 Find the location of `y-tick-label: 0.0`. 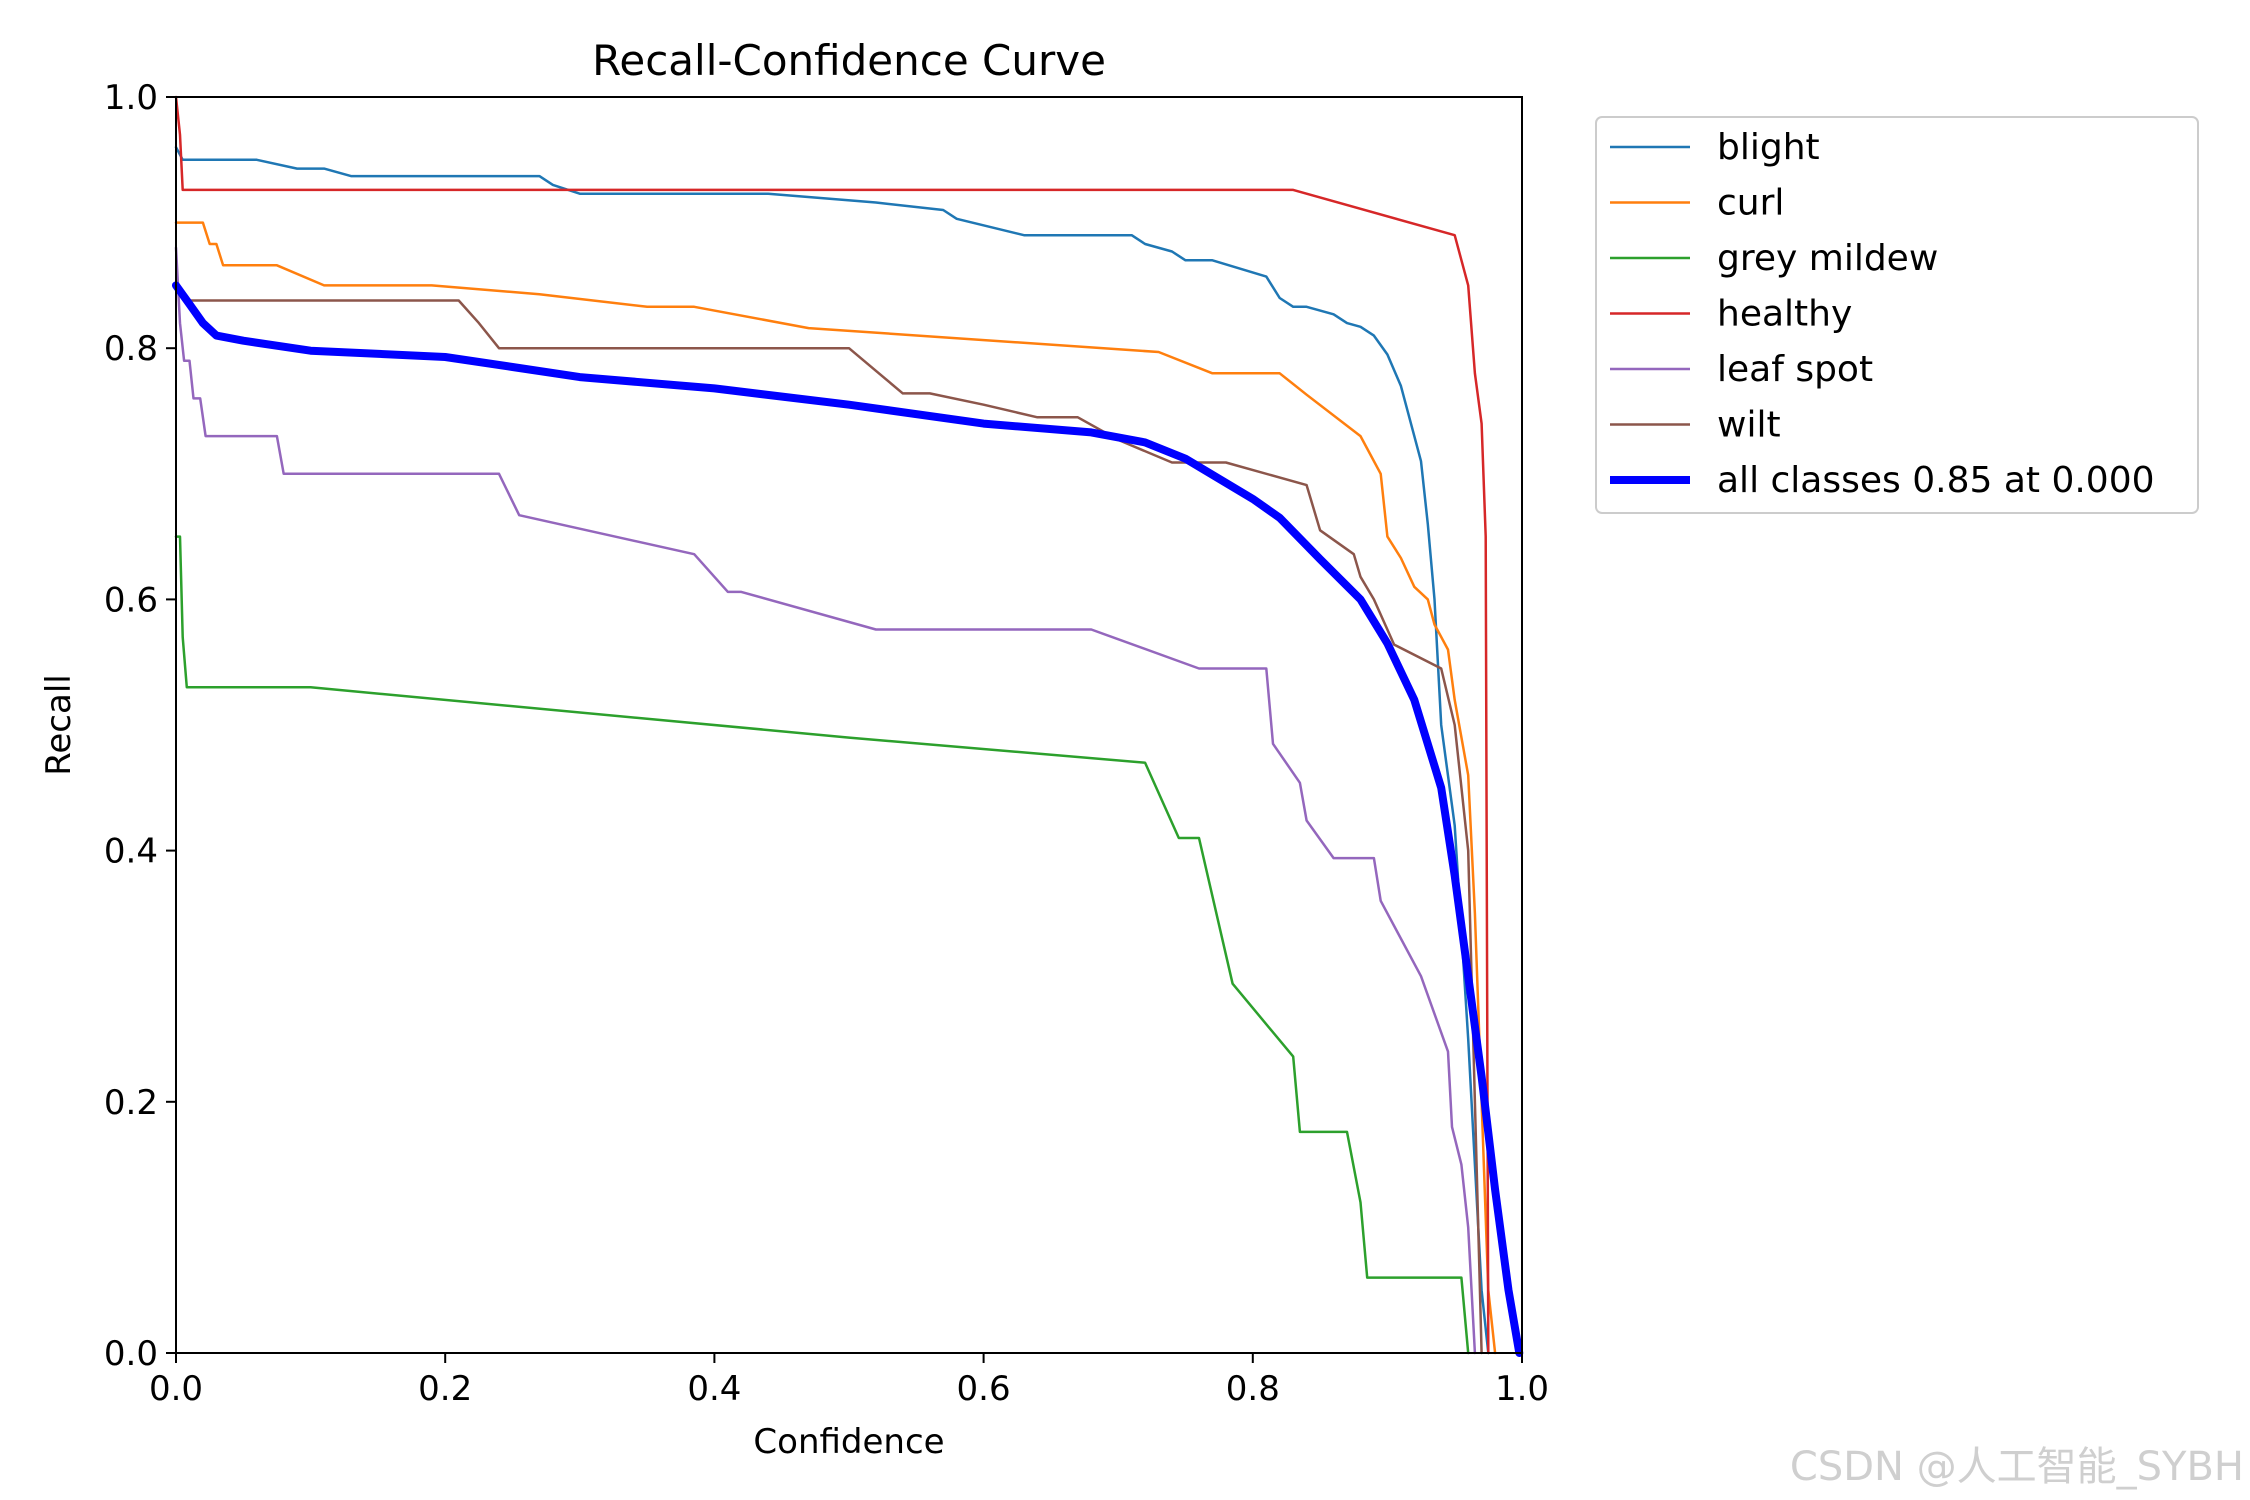

y-tick-label: 0.0 is located at coordinates (131, 1354).